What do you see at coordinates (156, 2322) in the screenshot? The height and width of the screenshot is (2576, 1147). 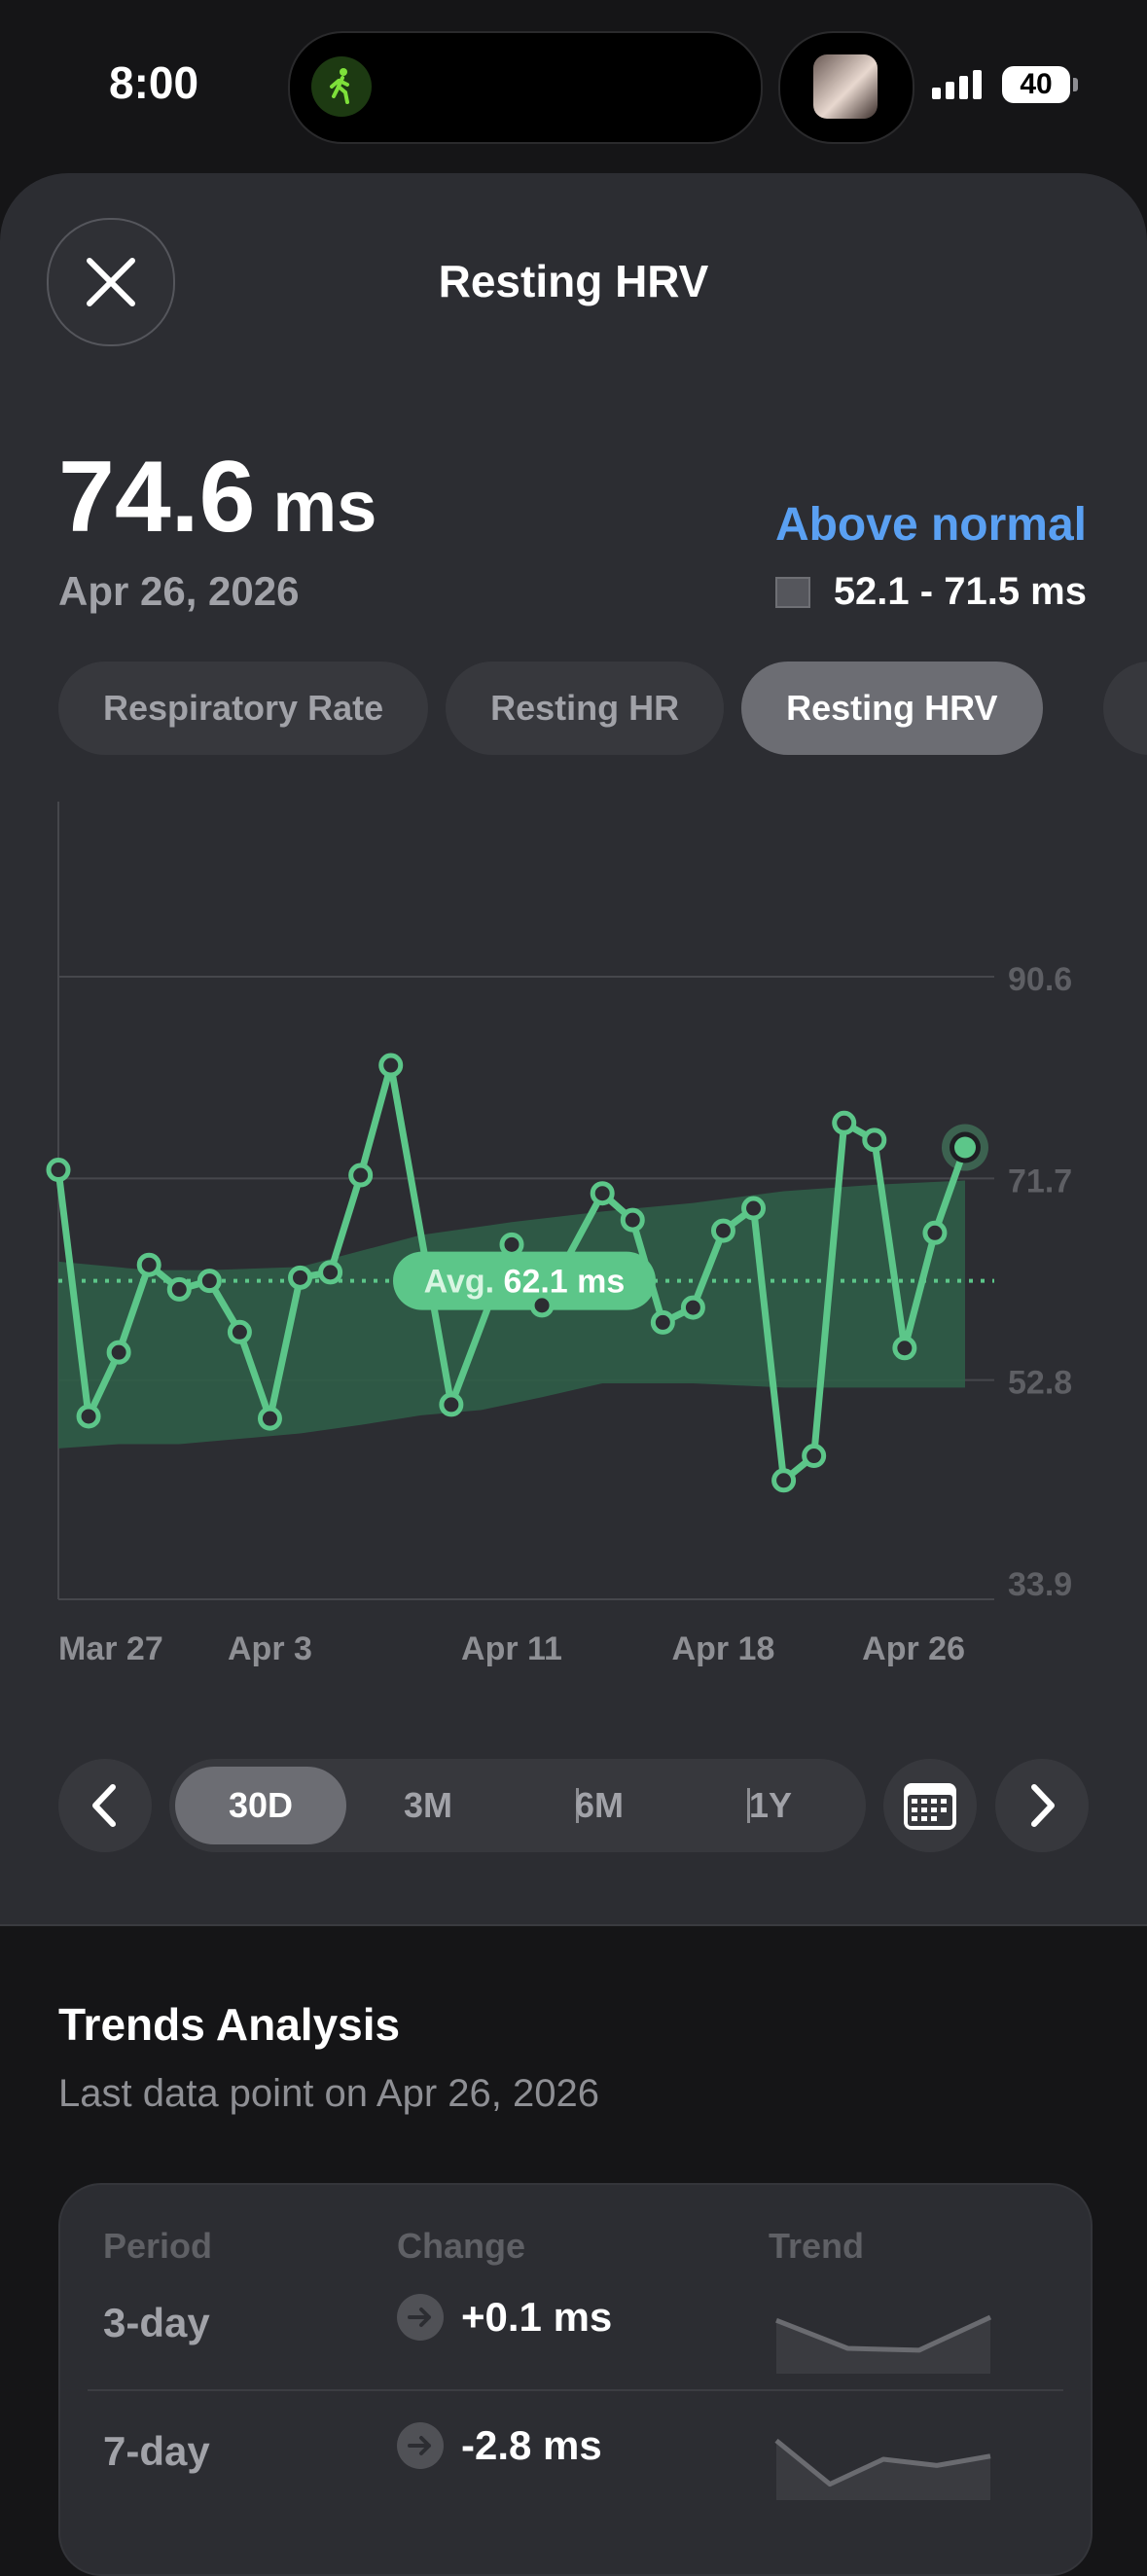 I see `row-period-3day: 3-day` at bounding box center [156, 2322].